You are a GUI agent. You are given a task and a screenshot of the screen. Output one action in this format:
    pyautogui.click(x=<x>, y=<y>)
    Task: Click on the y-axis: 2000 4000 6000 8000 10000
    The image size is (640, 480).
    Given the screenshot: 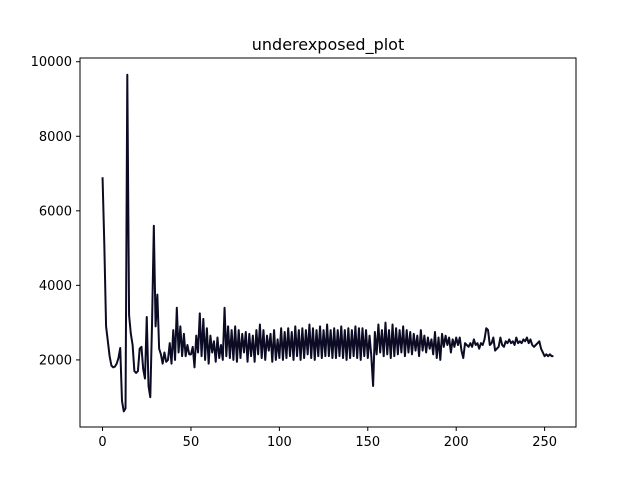 What is the action you would take?
    pyautogui.click(x=55, y=211)
    